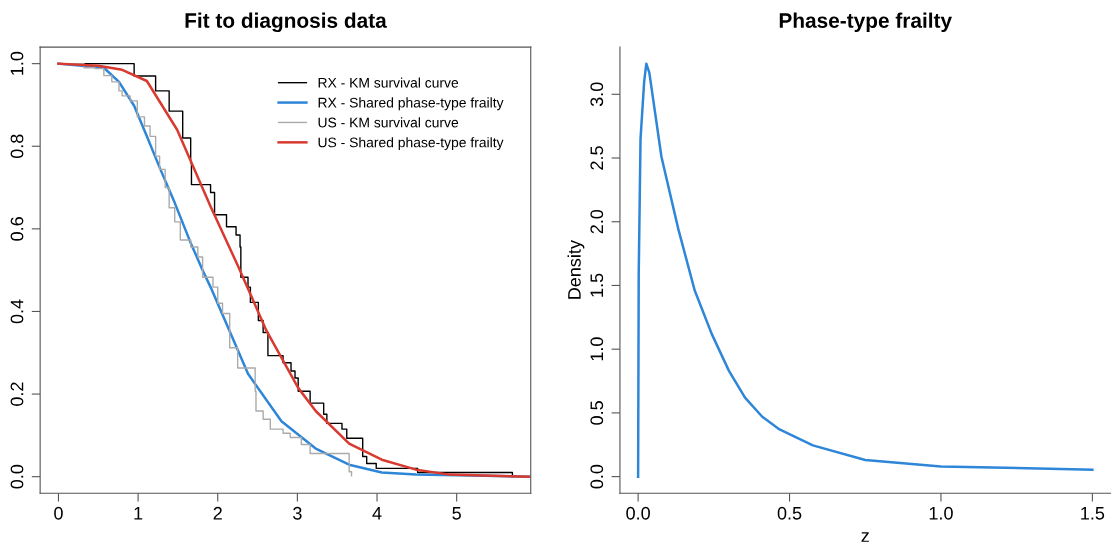 This screenshot has width=1115, height=548. What do you see at coordinates (597, 94) in the screenshot?
I see `y-tick-label: 3.0` at bounding box center [597, 94].